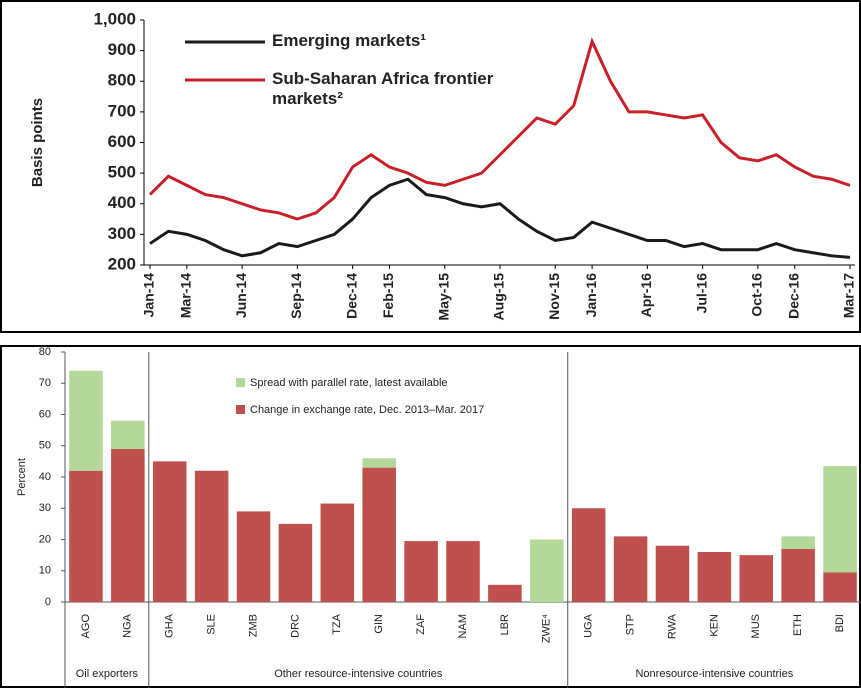 The height and width of the screenshot is (688, 861). What do you see at coordinates (714, 625) in the screenshot?
I see `x-tick-label: KEN` at bounding box center [714, 625].